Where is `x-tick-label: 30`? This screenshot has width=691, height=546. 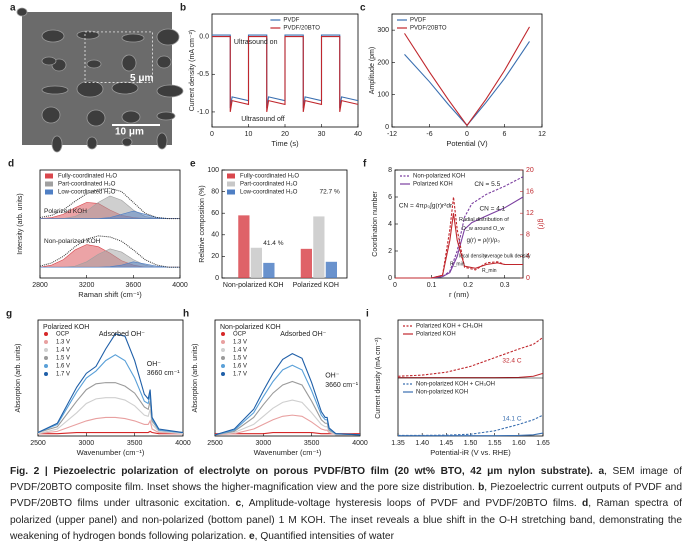 x-tick-label: 30 is located at coordinates (322, 134).